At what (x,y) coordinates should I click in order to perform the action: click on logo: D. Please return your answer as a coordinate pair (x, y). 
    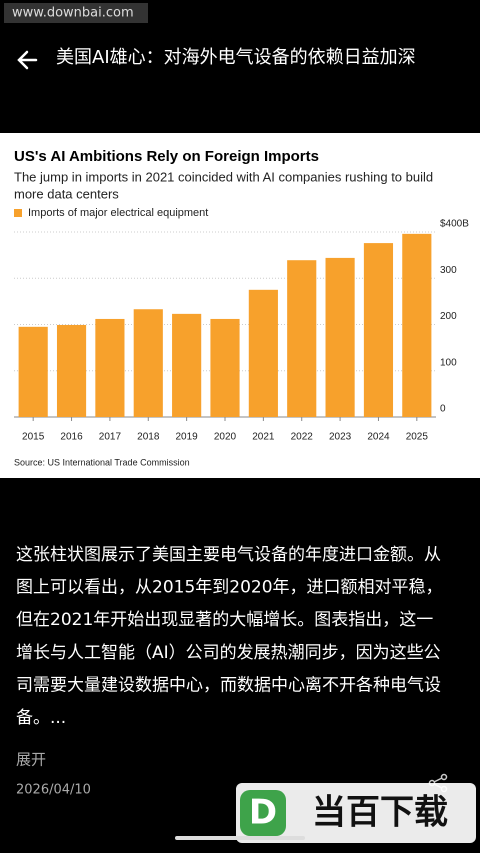
    Looking at the image, I should click on (356, 813).